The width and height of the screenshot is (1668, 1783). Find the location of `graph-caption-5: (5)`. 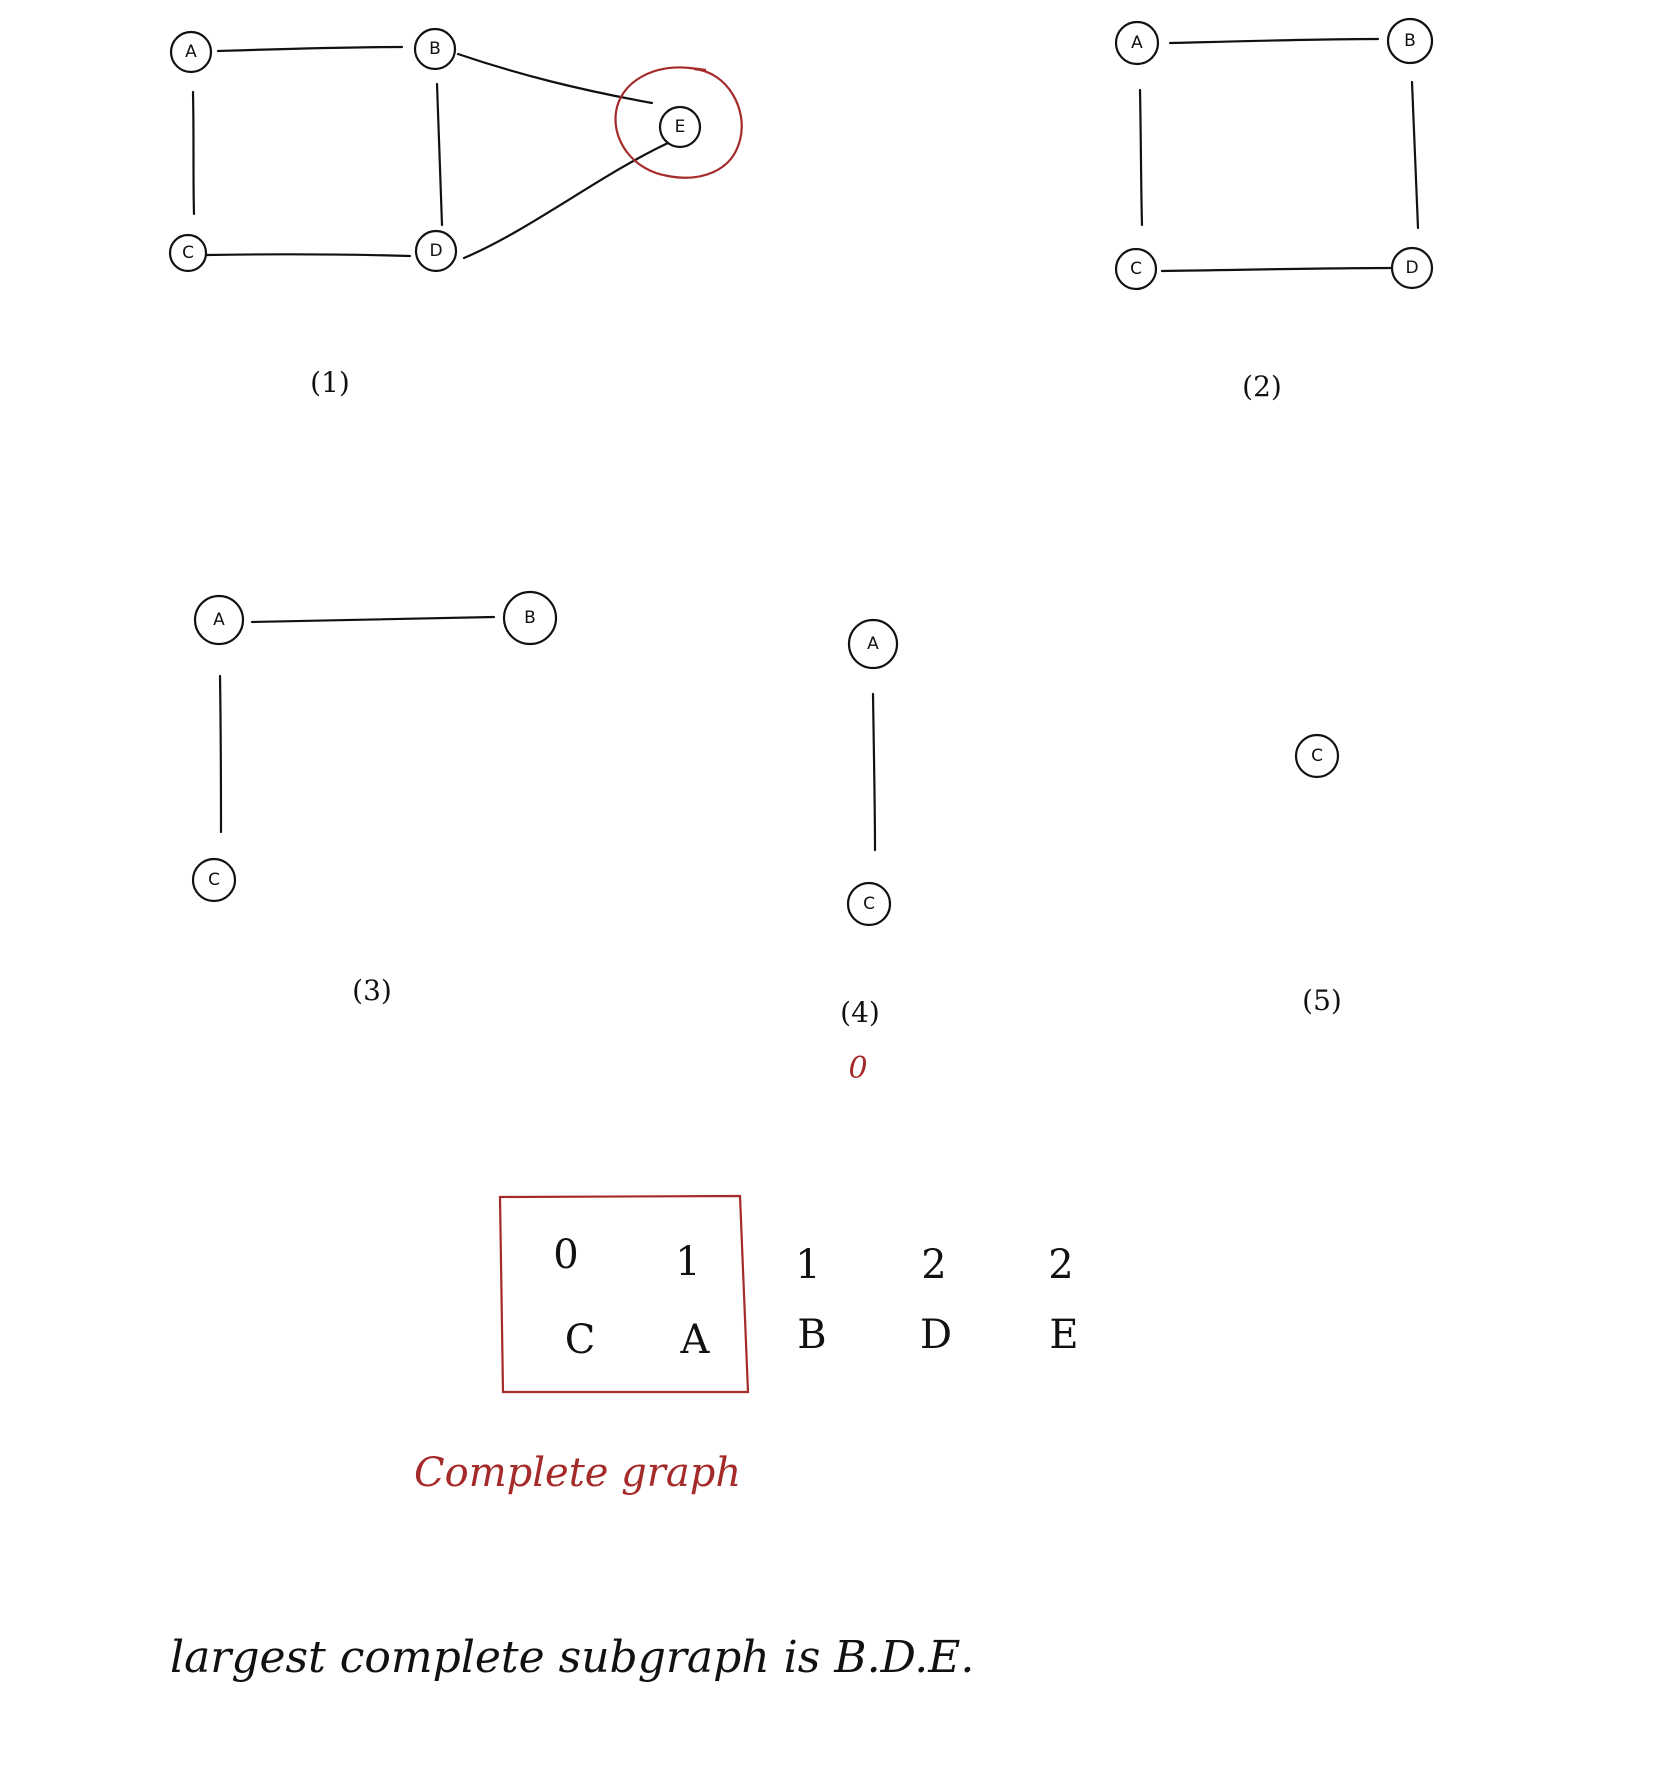

graph-caption-5: (5) is located at coordinates (1322, 1000).